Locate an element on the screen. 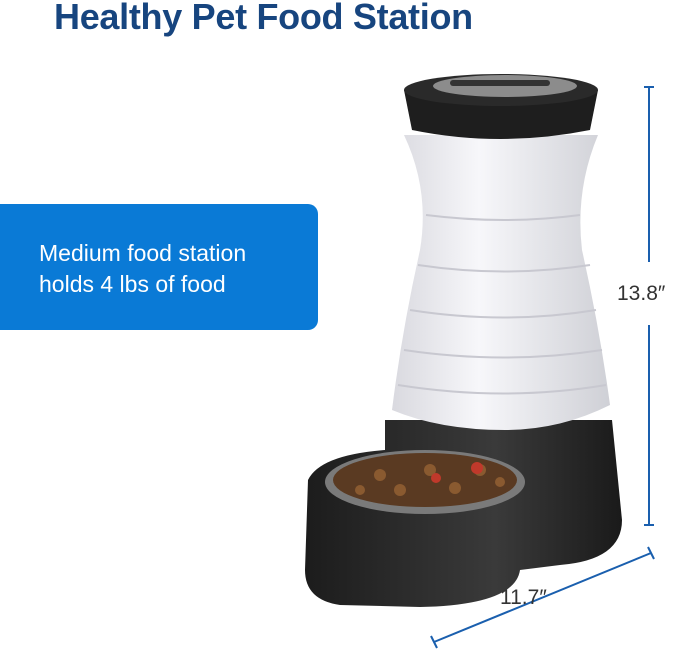  height-dimension-line is located at coordinates (649, 306).